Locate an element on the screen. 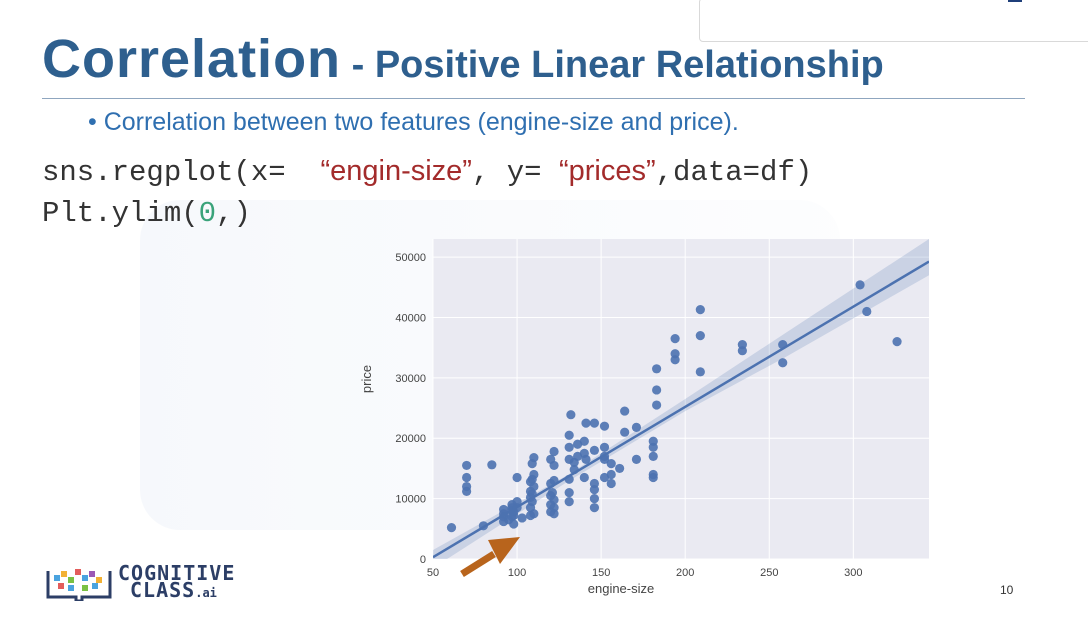 This screenshot has height=617, width=1088. logo-suffix: .ai is located at coordinates (206, 593).